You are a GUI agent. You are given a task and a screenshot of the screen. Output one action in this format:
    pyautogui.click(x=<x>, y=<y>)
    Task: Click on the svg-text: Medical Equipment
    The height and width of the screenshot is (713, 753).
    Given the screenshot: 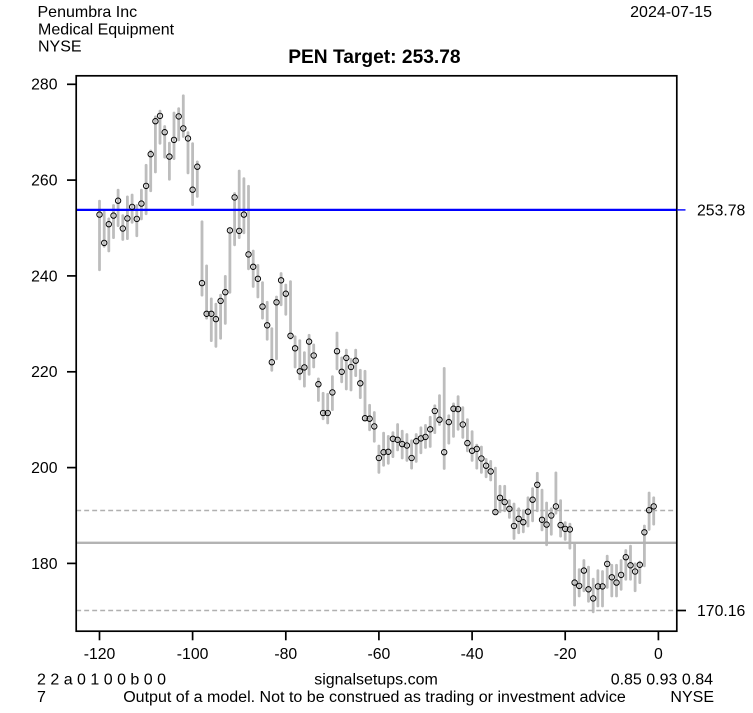 What is the action you would take?
    pyautogui.click(x=106, y=30)
    